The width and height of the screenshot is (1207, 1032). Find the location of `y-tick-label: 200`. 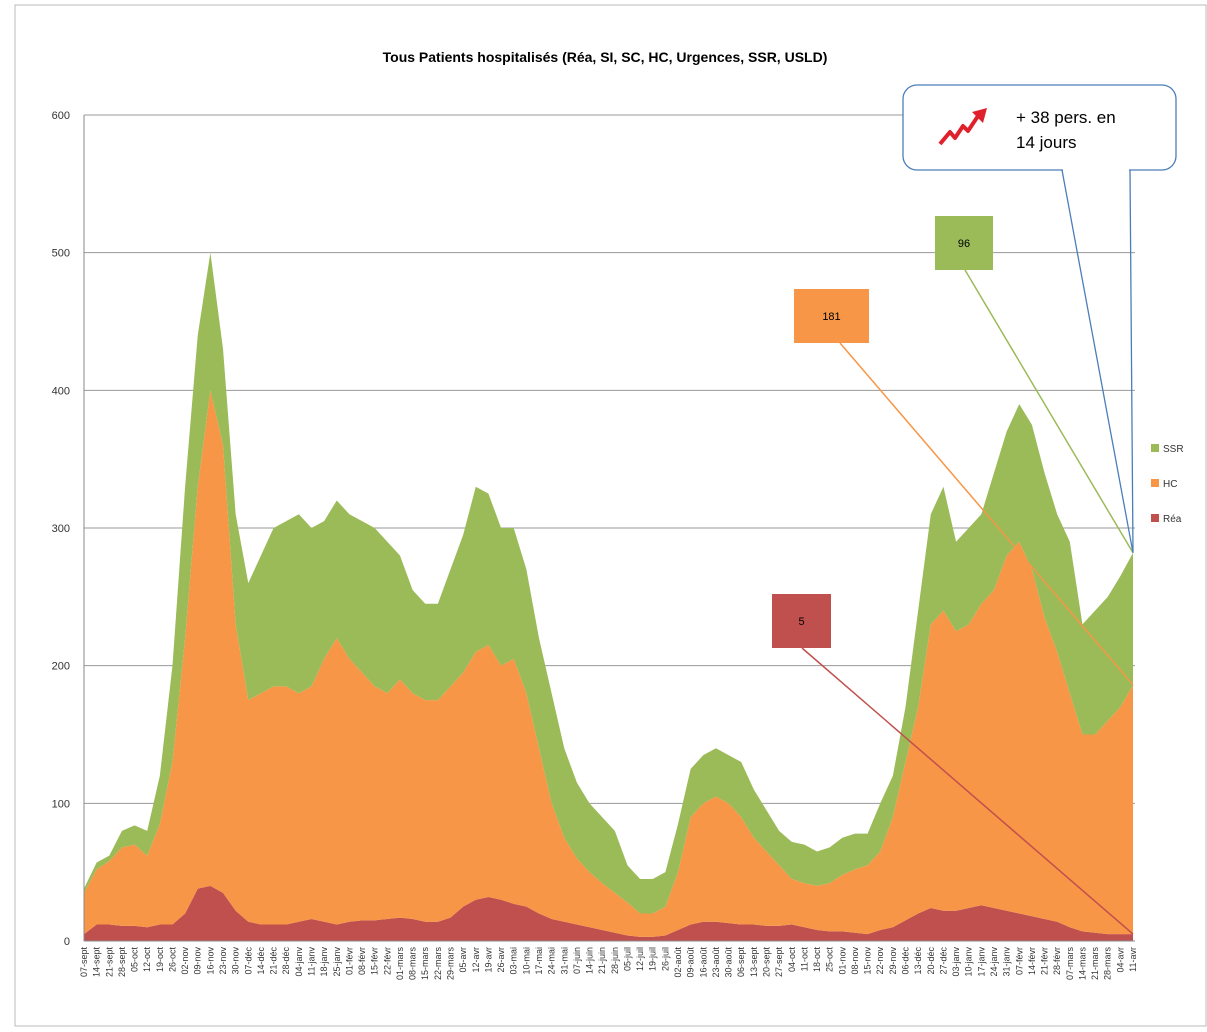

y-tick-label: 200 is located at coordinates (61, 667).